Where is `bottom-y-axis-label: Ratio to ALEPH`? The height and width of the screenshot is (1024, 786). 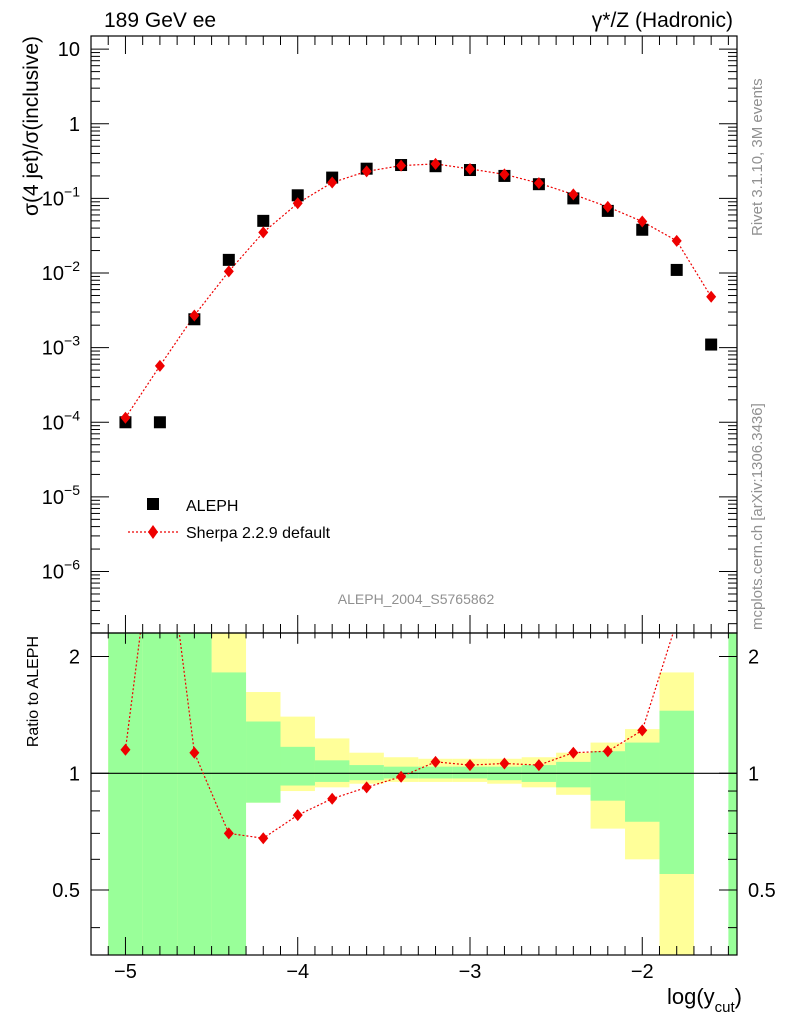 bottom-y-axis-label: Ratio to ALEPH is located at coordinates (33, 691).